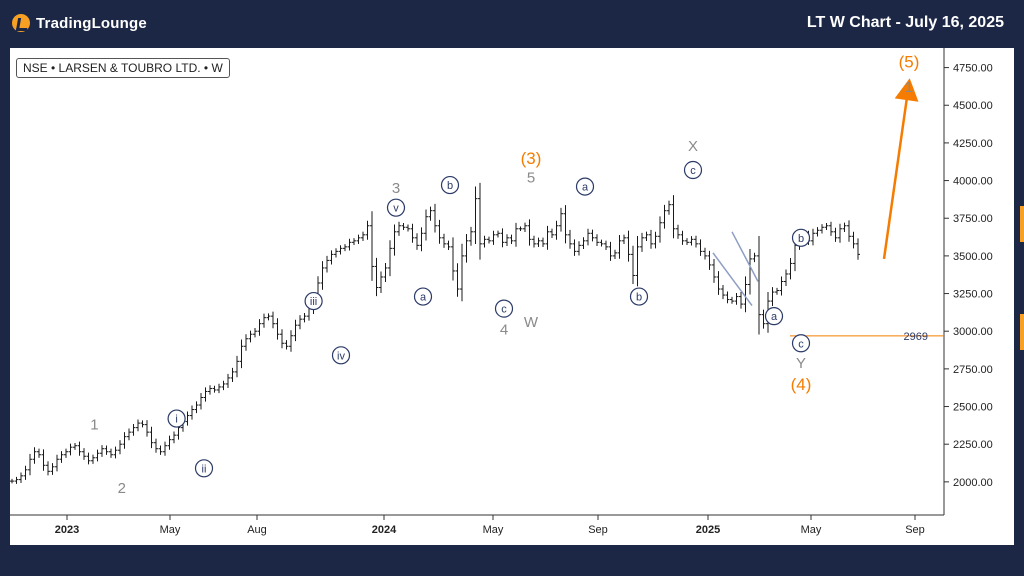 Image resolution: width=1024 pixels, height=576 pixels. I want to click on brand-logo: TradingLounge, so click(79, 23).